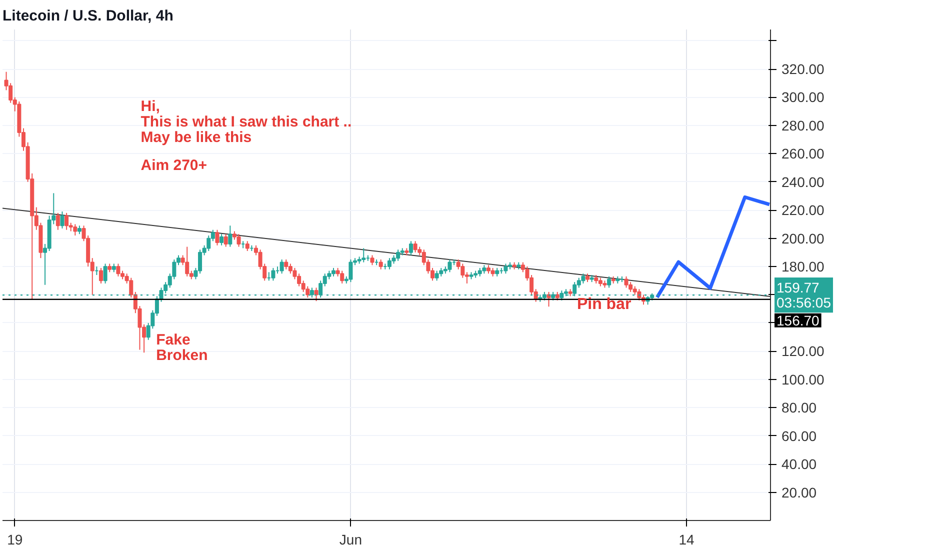 The image size is (932, 550). Describe the element at coordinates (182, 347) in the screenshot. I see `annotation: Fake Broken` at that location.